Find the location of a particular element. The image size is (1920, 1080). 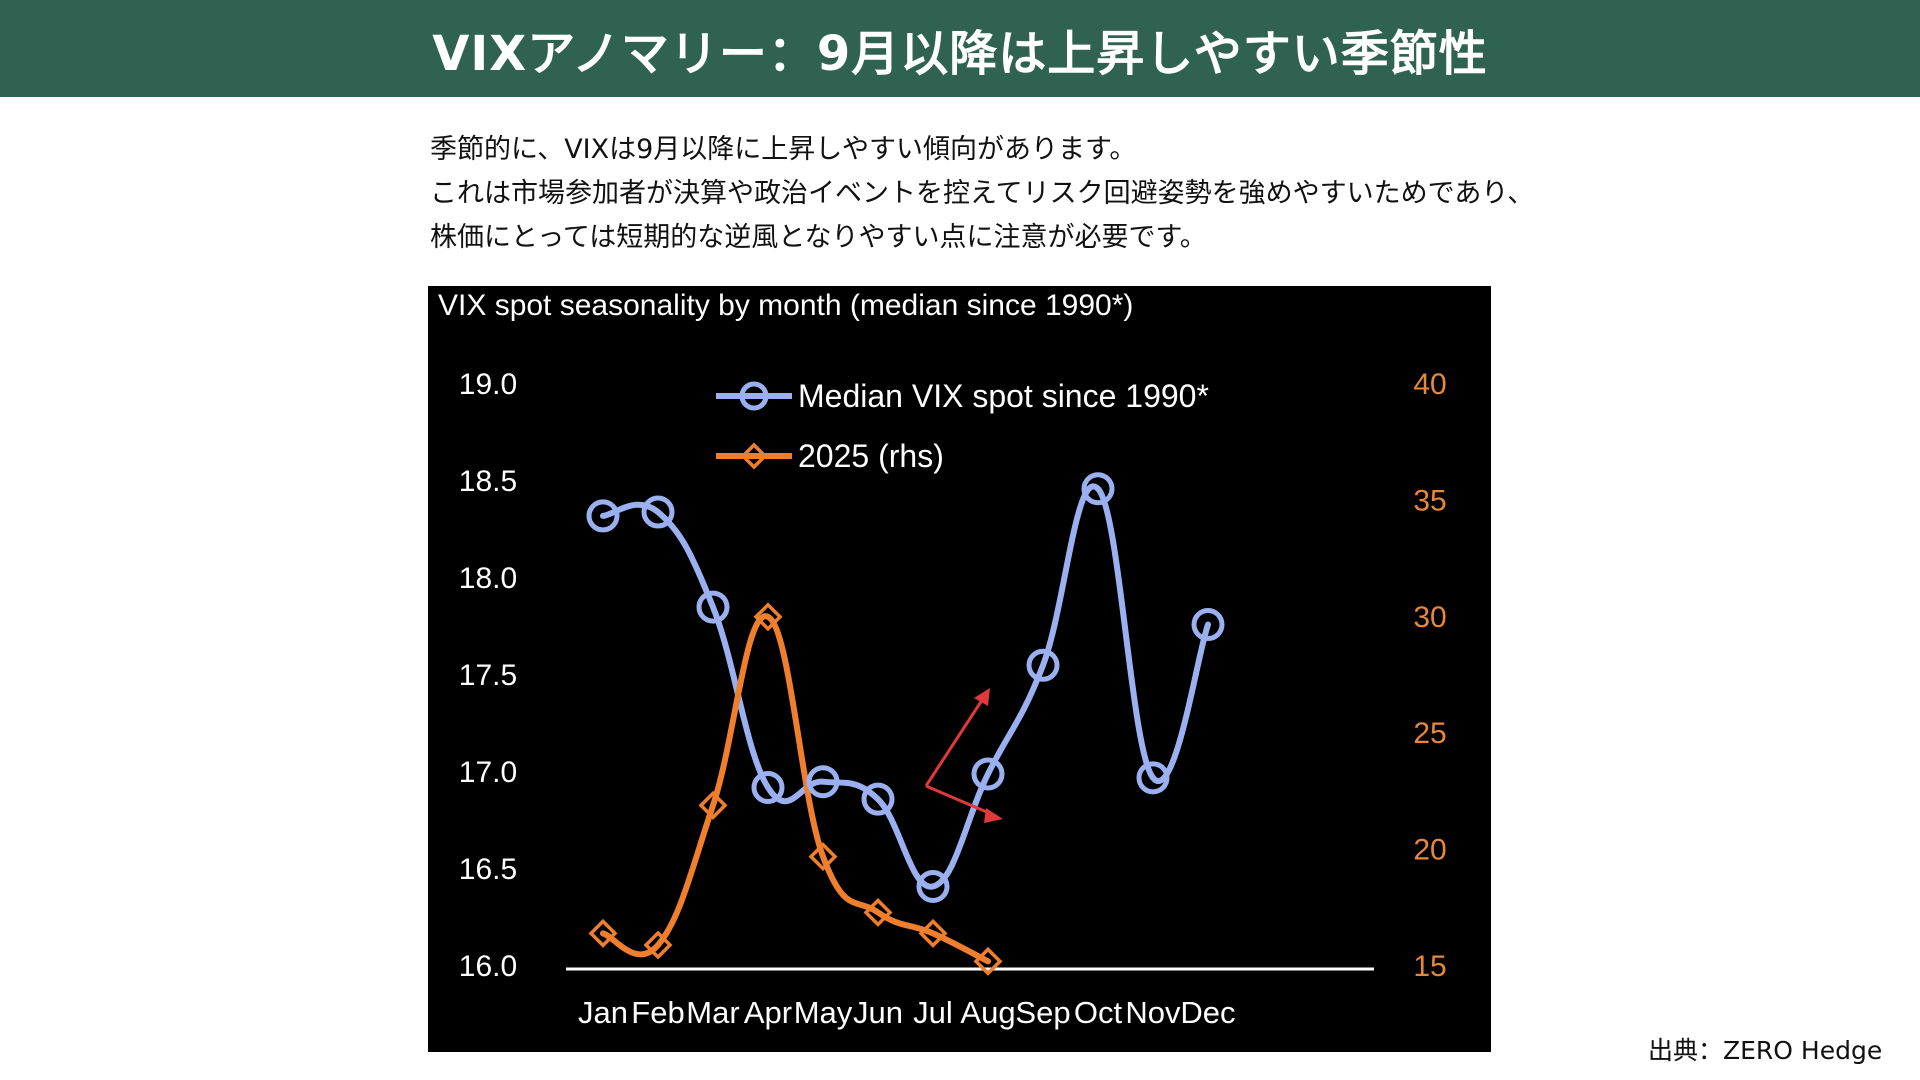

source-credit: 出典：ZERO Hedge is located at coordinates (1765, 1050).